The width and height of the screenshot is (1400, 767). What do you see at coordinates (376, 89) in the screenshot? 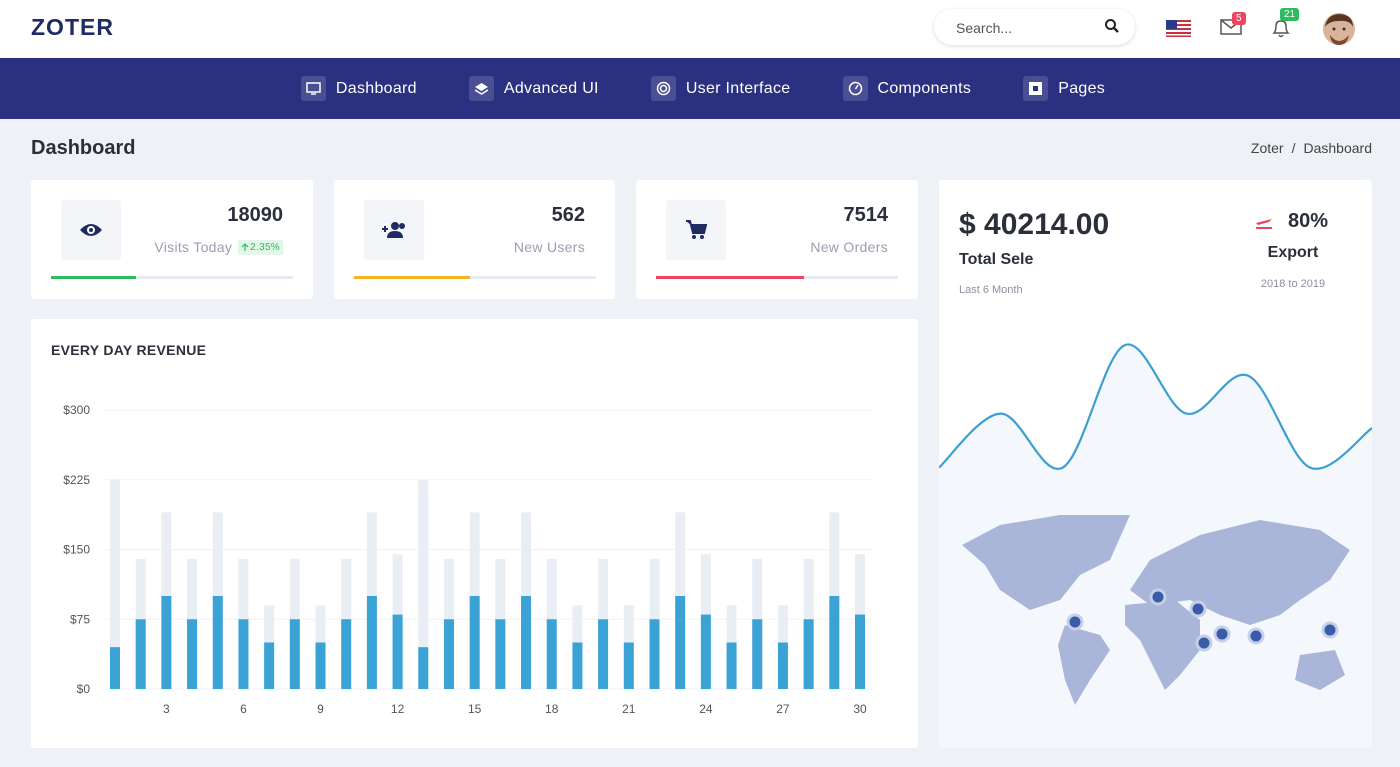
I see `nav-label: Dashboard` at bounding box center [376, 89].